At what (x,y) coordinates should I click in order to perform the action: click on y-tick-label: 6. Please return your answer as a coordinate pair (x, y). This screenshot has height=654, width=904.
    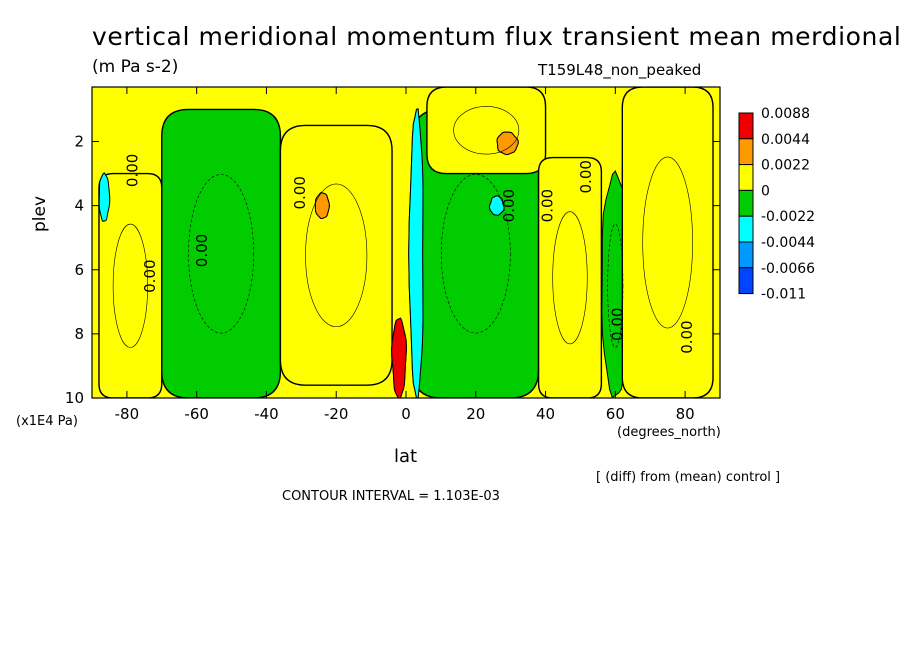
    Looking at the image, I should click on (79, 270).